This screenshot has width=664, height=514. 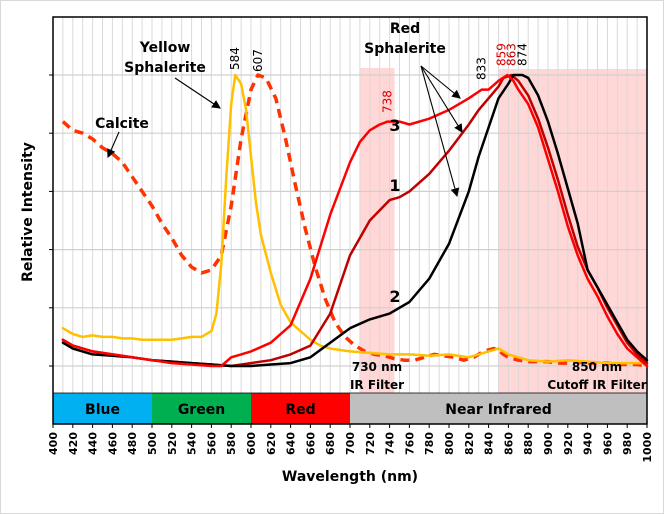 What do you see at coordinates (647, 447) in the screenshot?
I see `x-tick-label: 1000` at bounding box center [647, 447].